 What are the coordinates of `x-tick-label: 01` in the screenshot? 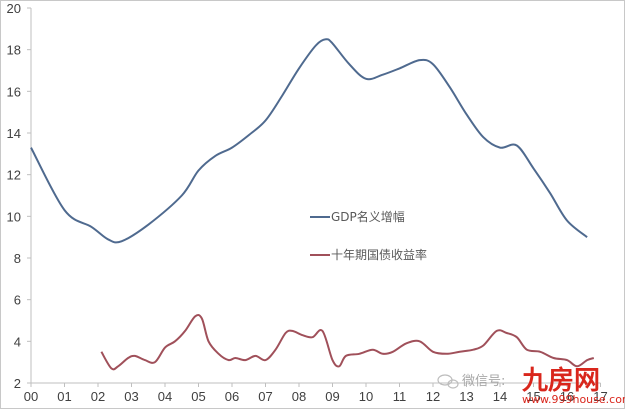 It's located at (64, 396).